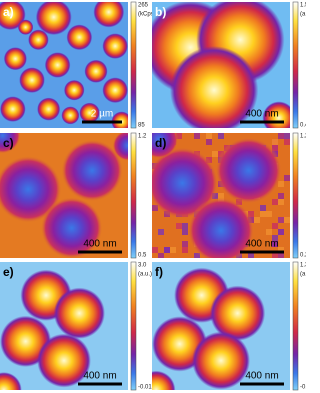 The width and height of the screenshot is (320, 393). What do you see at coordinates (303, 275) in the screenshot?
I see `colorbar-unit: (a.u.)` at bounding box center [303, 275].